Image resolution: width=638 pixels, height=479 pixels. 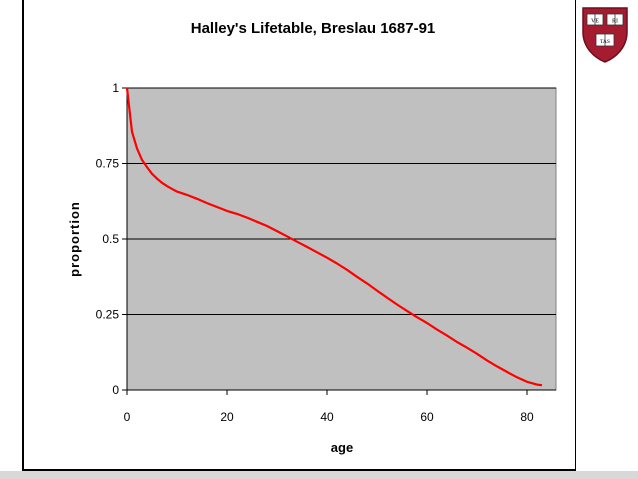 I want to click on y-tick-label: 0, so click(x=115, y=390).